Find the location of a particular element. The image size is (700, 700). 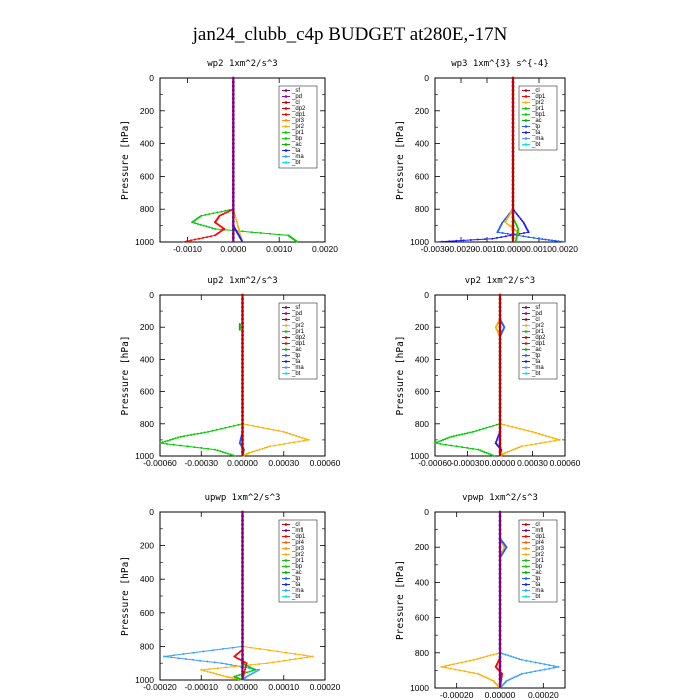

panel-title: wp3 1xm^{3} s^{-4} is located at coordinates (500, 64).